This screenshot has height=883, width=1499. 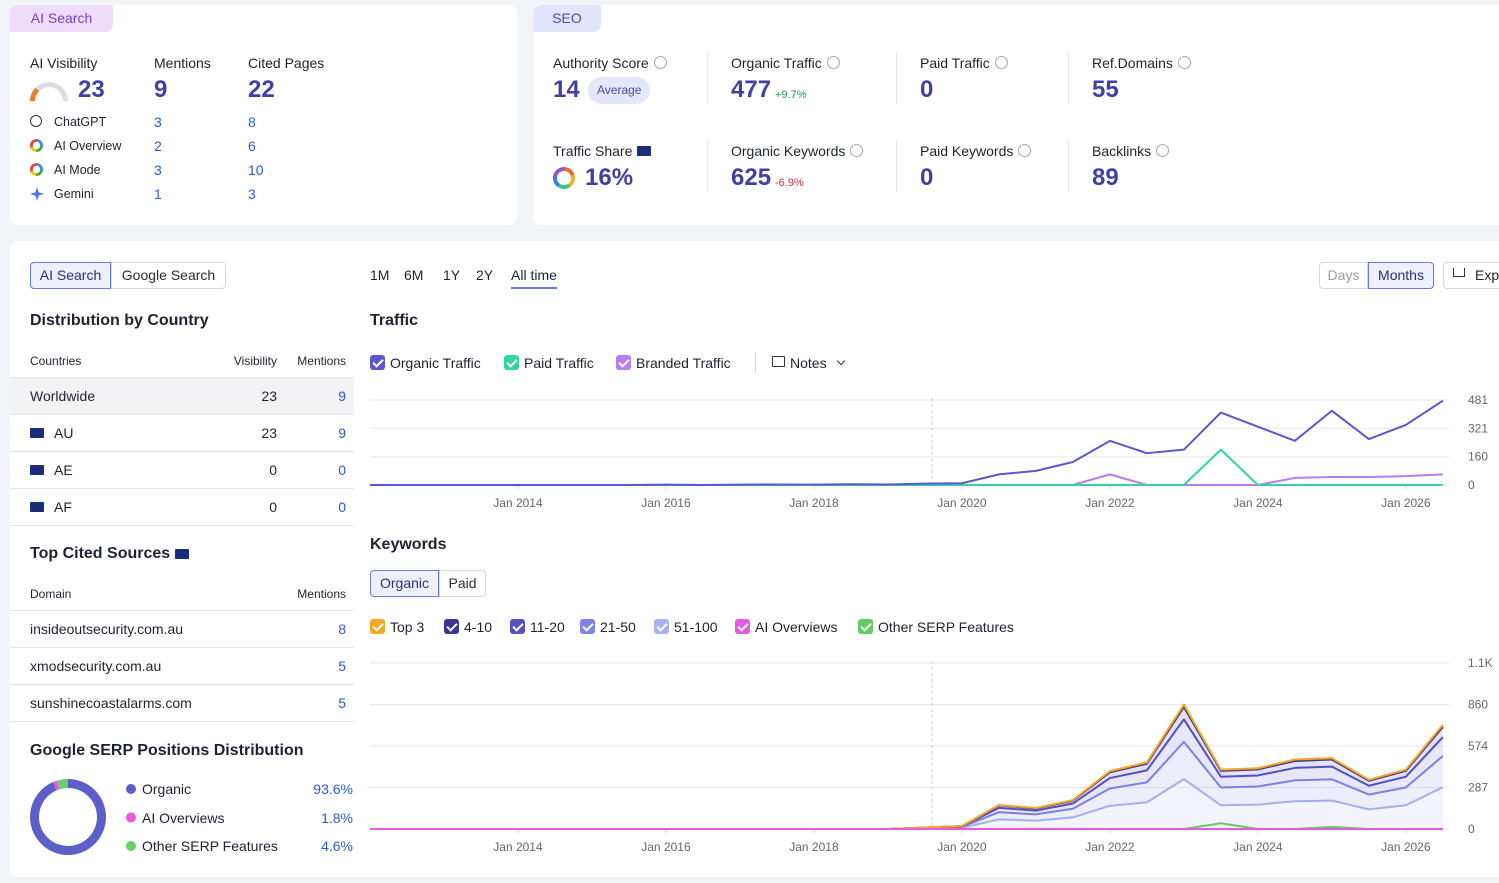 What do you see at coordinates (255, 361) in the screenshot?
I see `column-header: Visibility` at bounding box center [255, 361].